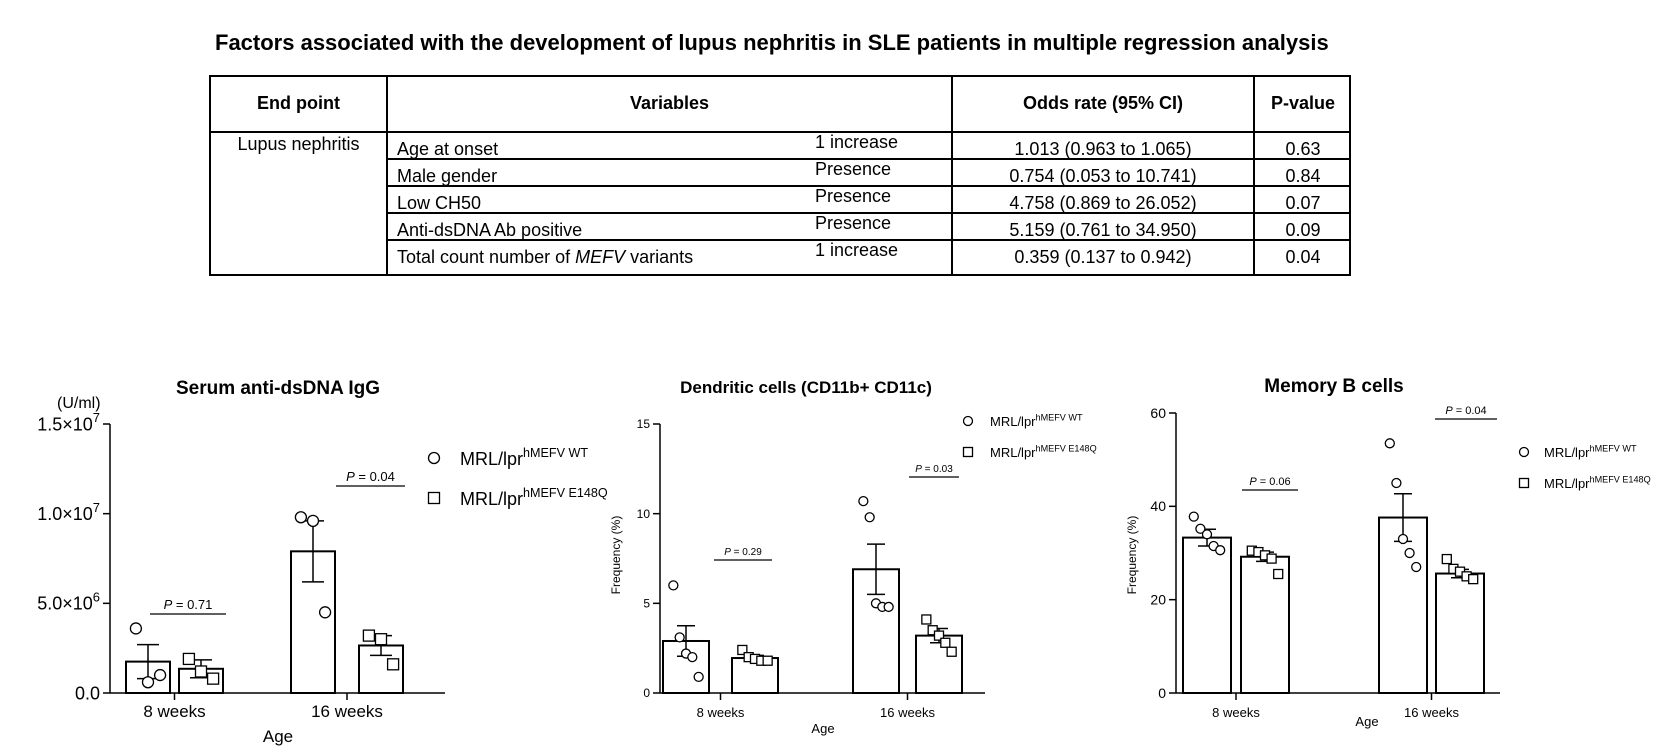  What do you see at coordinates (1303, 149) in the screenshot?
I see `pvalue-cell: 0.63` at bounding box center [1303, 149].